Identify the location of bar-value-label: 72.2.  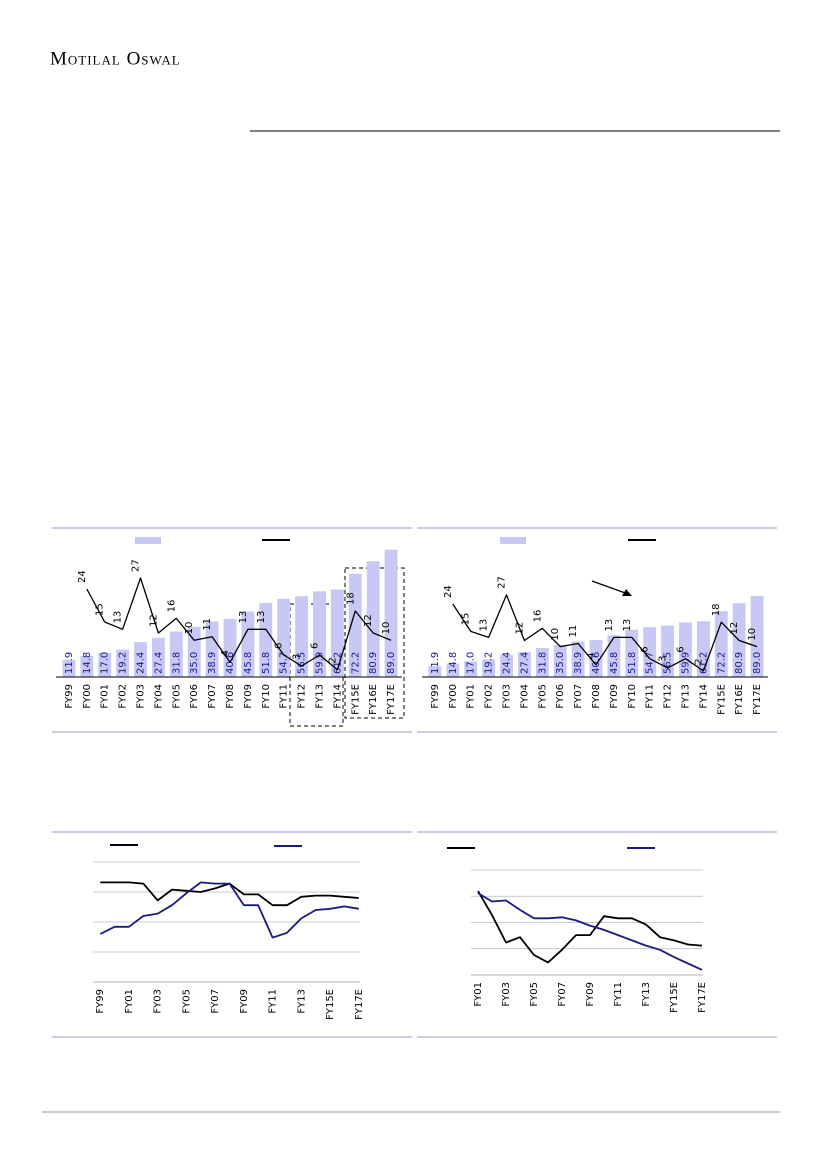
(355, 663).